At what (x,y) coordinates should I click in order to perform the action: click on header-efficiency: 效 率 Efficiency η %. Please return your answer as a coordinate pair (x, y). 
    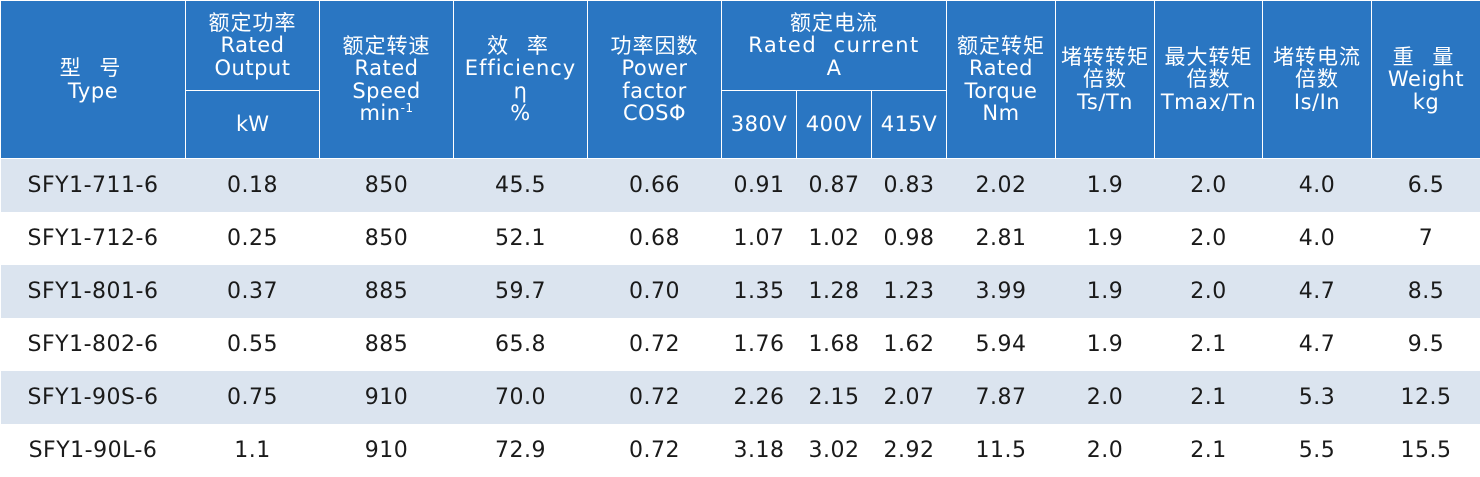
    Looking at the image, I should click on (521, 80).